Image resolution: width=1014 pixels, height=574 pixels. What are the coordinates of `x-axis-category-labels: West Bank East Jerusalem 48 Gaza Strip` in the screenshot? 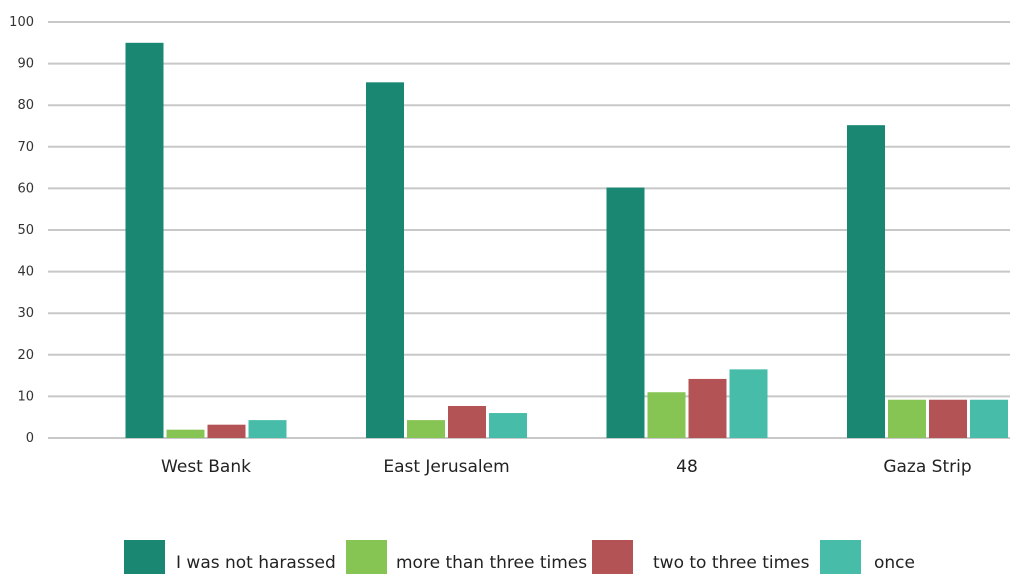 It's located at (566, 467).